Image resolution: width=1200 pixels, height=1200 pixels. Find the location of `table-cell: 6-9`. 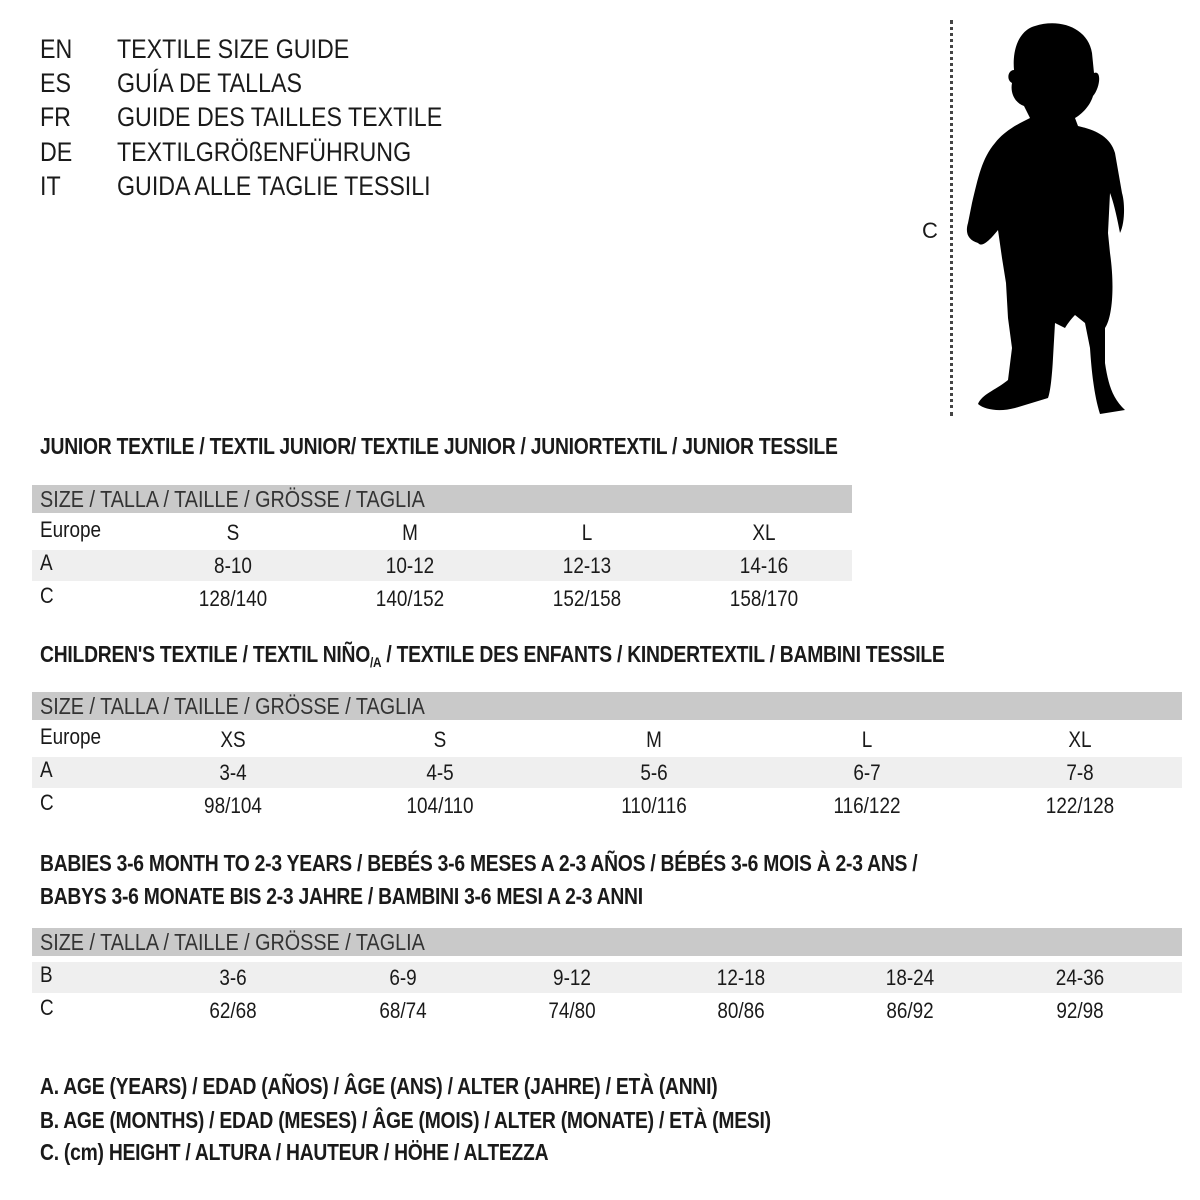

table-cell: 6-9 is located at coordinates (403, 977).